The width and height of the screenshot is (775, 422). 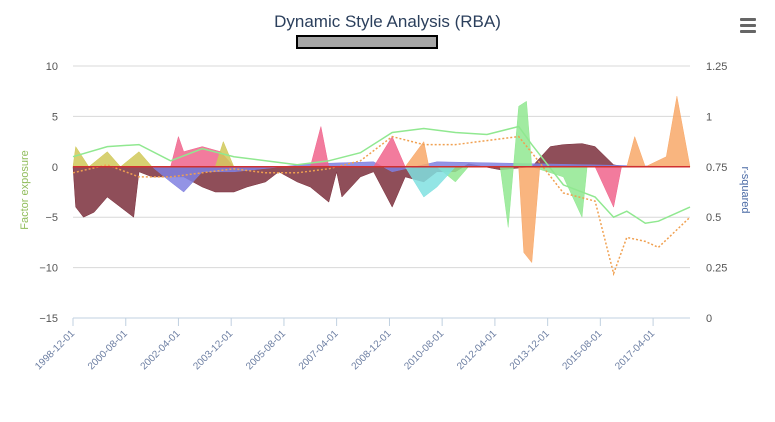 What do you see at coordinates (25, 189) in the screenshot?
I see `y-axis-title-left: Factor exposure` at bounding box center [25, 189].